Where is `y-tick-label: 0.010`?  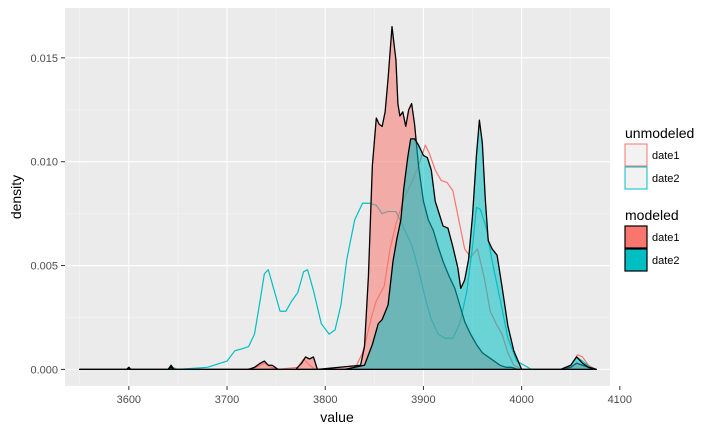
y-tick-label: 0.010 is located at coordinates (44, 163).